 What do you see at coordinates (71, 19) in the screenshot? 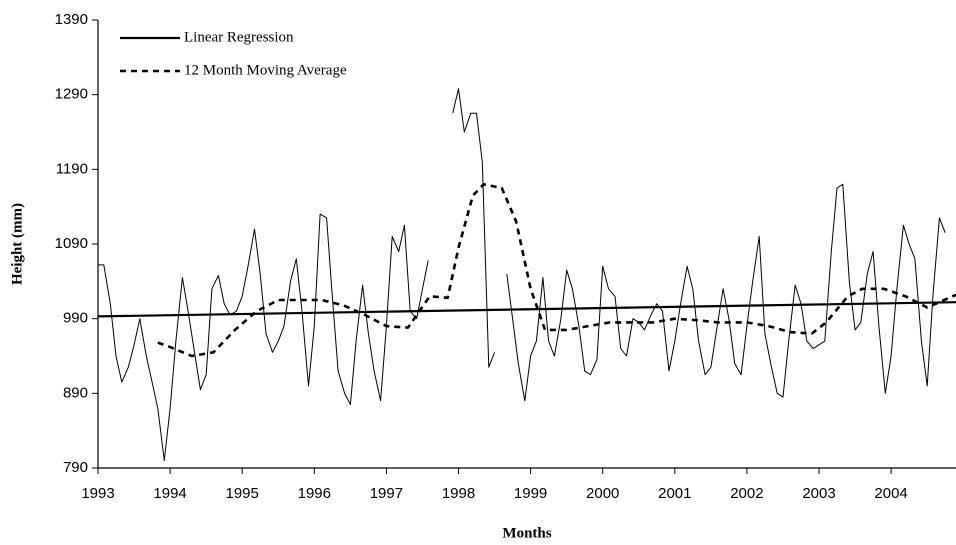
I see `y-tick-label: 1390` at bounding box center [71, 19].